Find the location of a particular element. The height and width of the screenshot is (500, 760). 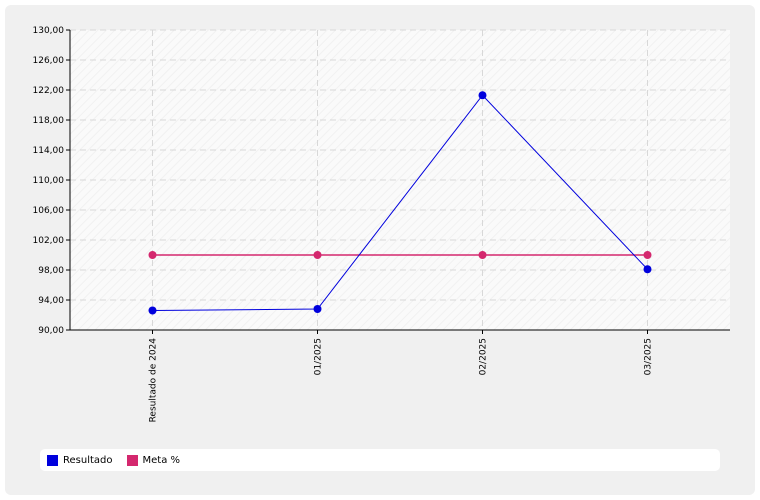

legend-item-resultado: Resultado is located at coordinates (80, 460).